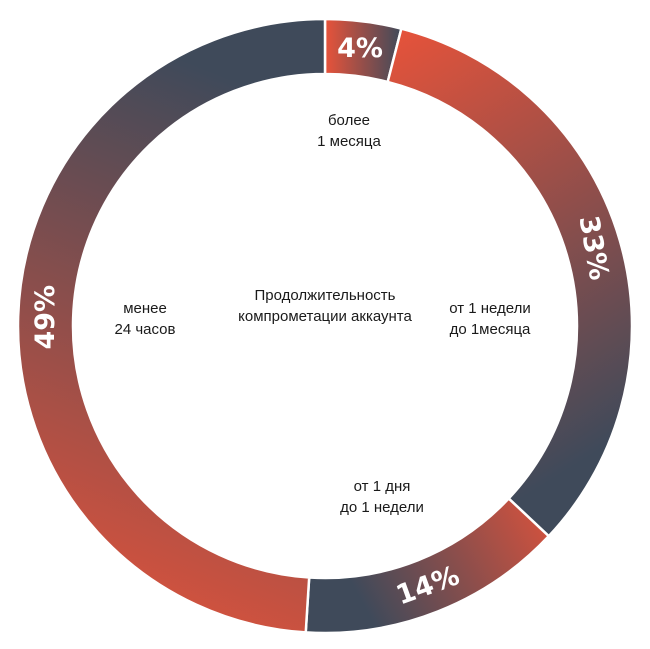 This screenshot has height=649, width=650. I want to click on category-label-4-line-1: менее, so click(145, 308).